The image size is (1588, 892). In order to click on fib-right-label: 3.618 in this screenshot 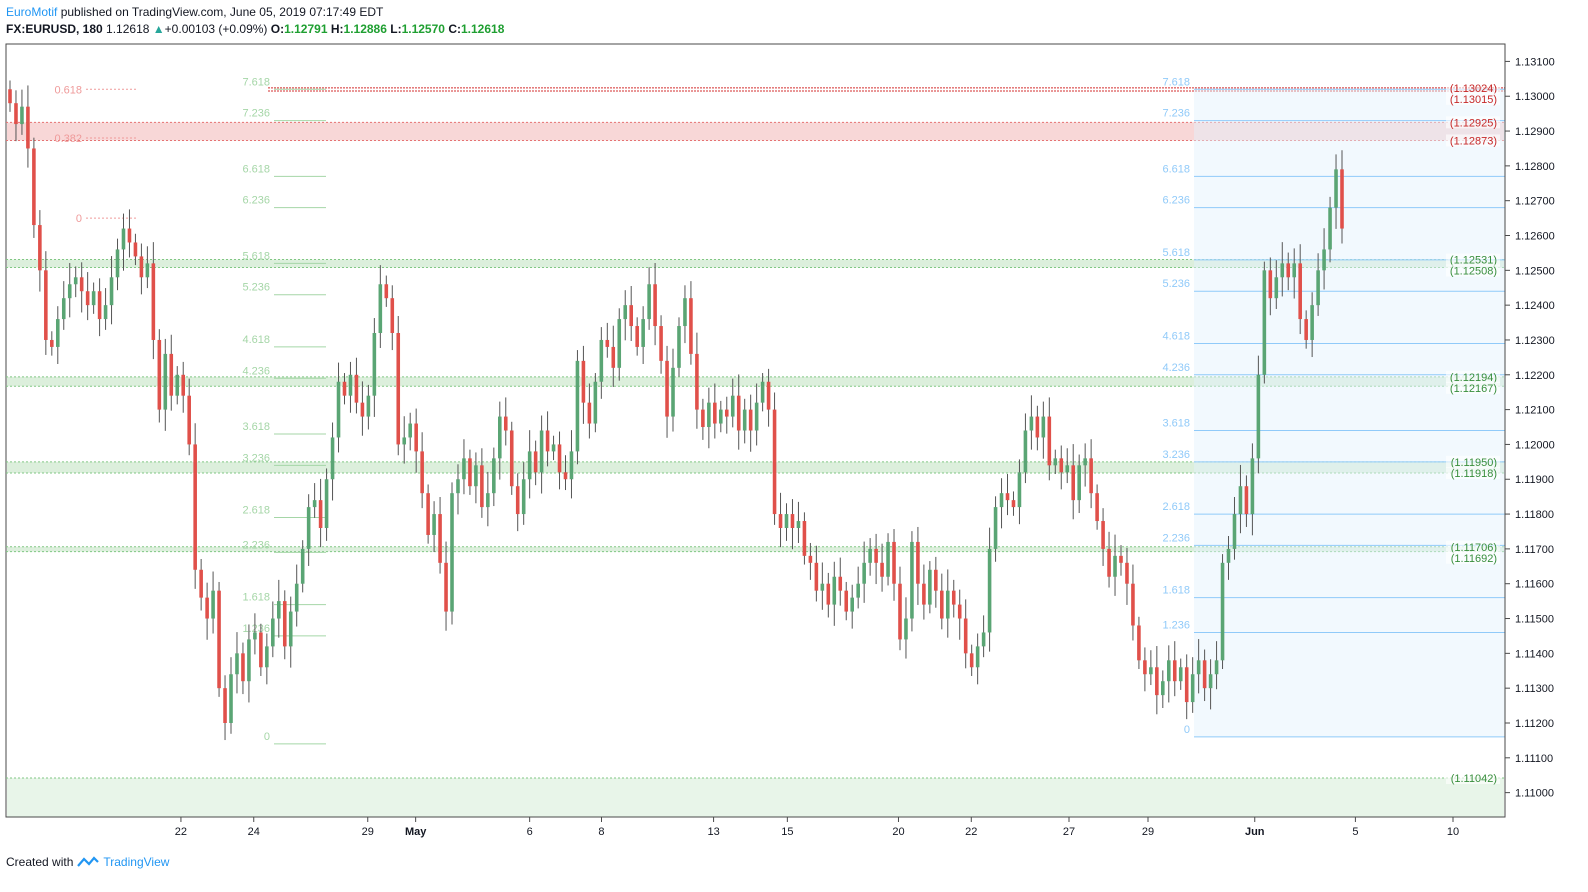, I will do `click(1176, 424)`.